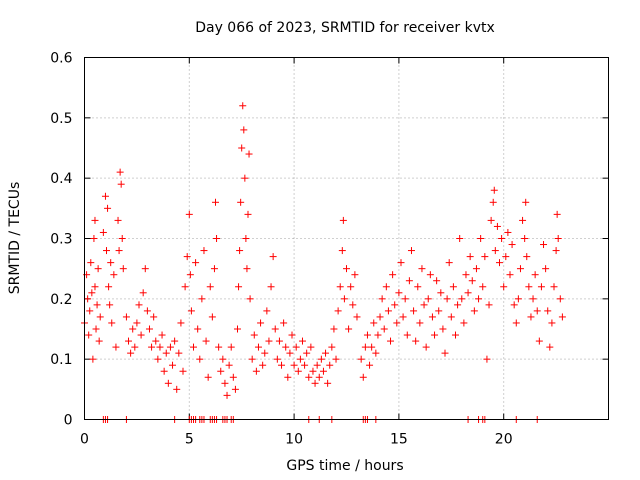 The image size is (640, 480). What do you see at coordinates (294, 440) in the screenshot?
I see `x-tick-label: 10` at bounding box center [294, 440].